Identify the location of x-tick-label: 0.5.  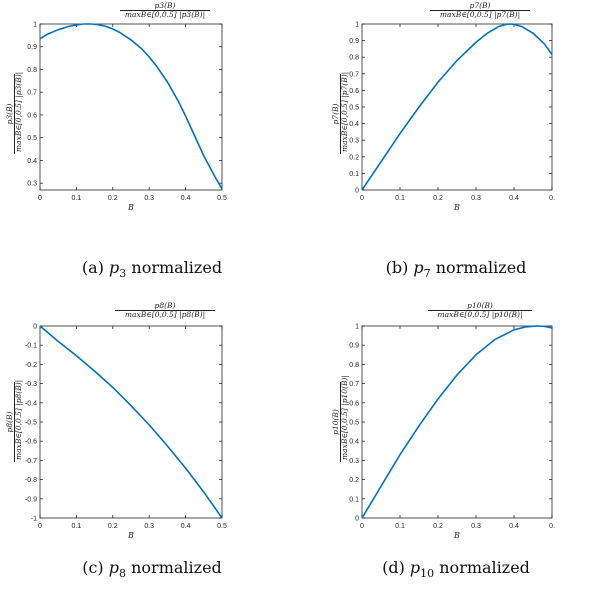
(222, 198).